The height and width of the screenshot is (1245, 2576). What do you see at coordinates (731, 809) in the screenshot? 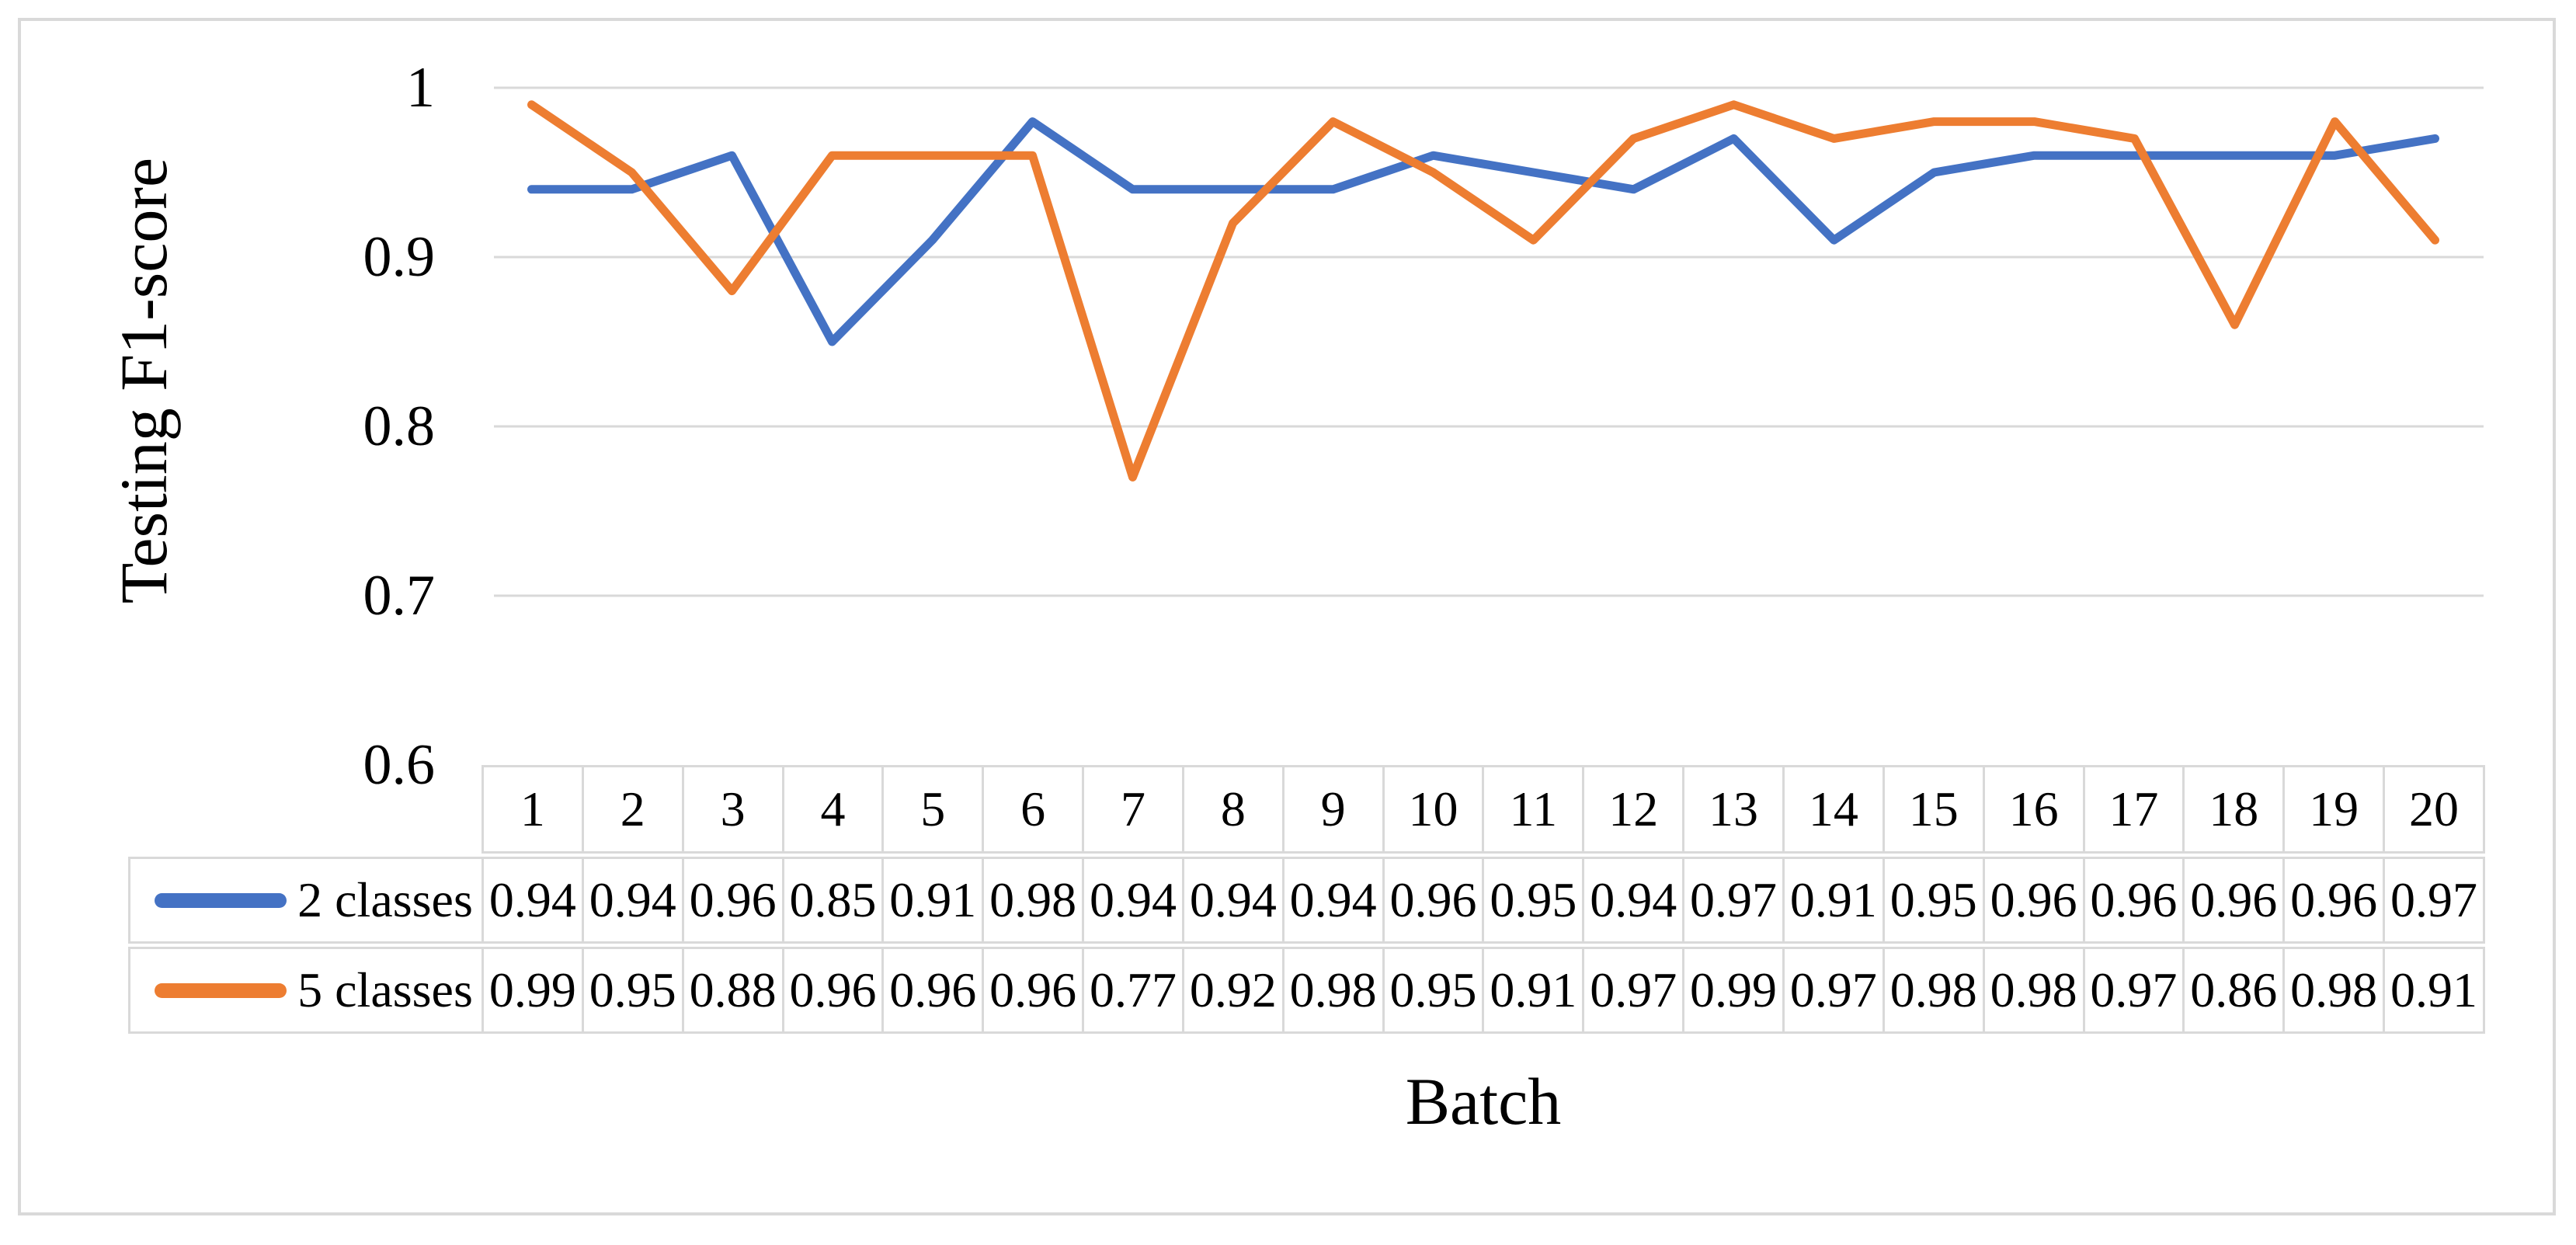
I see `batch-header-cell: 3` at bounding box center [731, 809].